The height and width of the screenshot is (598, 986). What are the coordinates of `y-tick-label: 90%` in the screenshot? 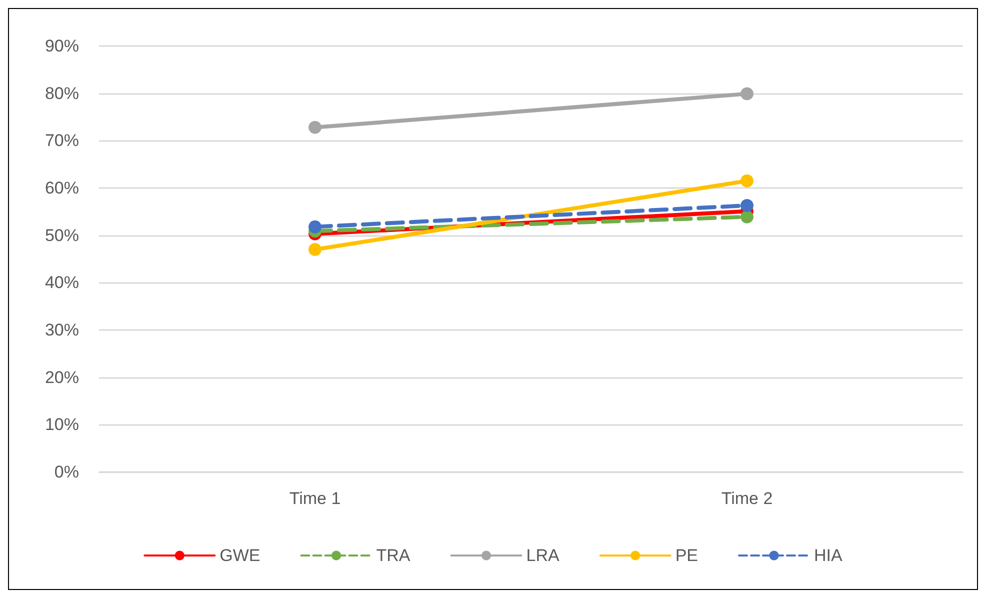 It's located at (61, 46).